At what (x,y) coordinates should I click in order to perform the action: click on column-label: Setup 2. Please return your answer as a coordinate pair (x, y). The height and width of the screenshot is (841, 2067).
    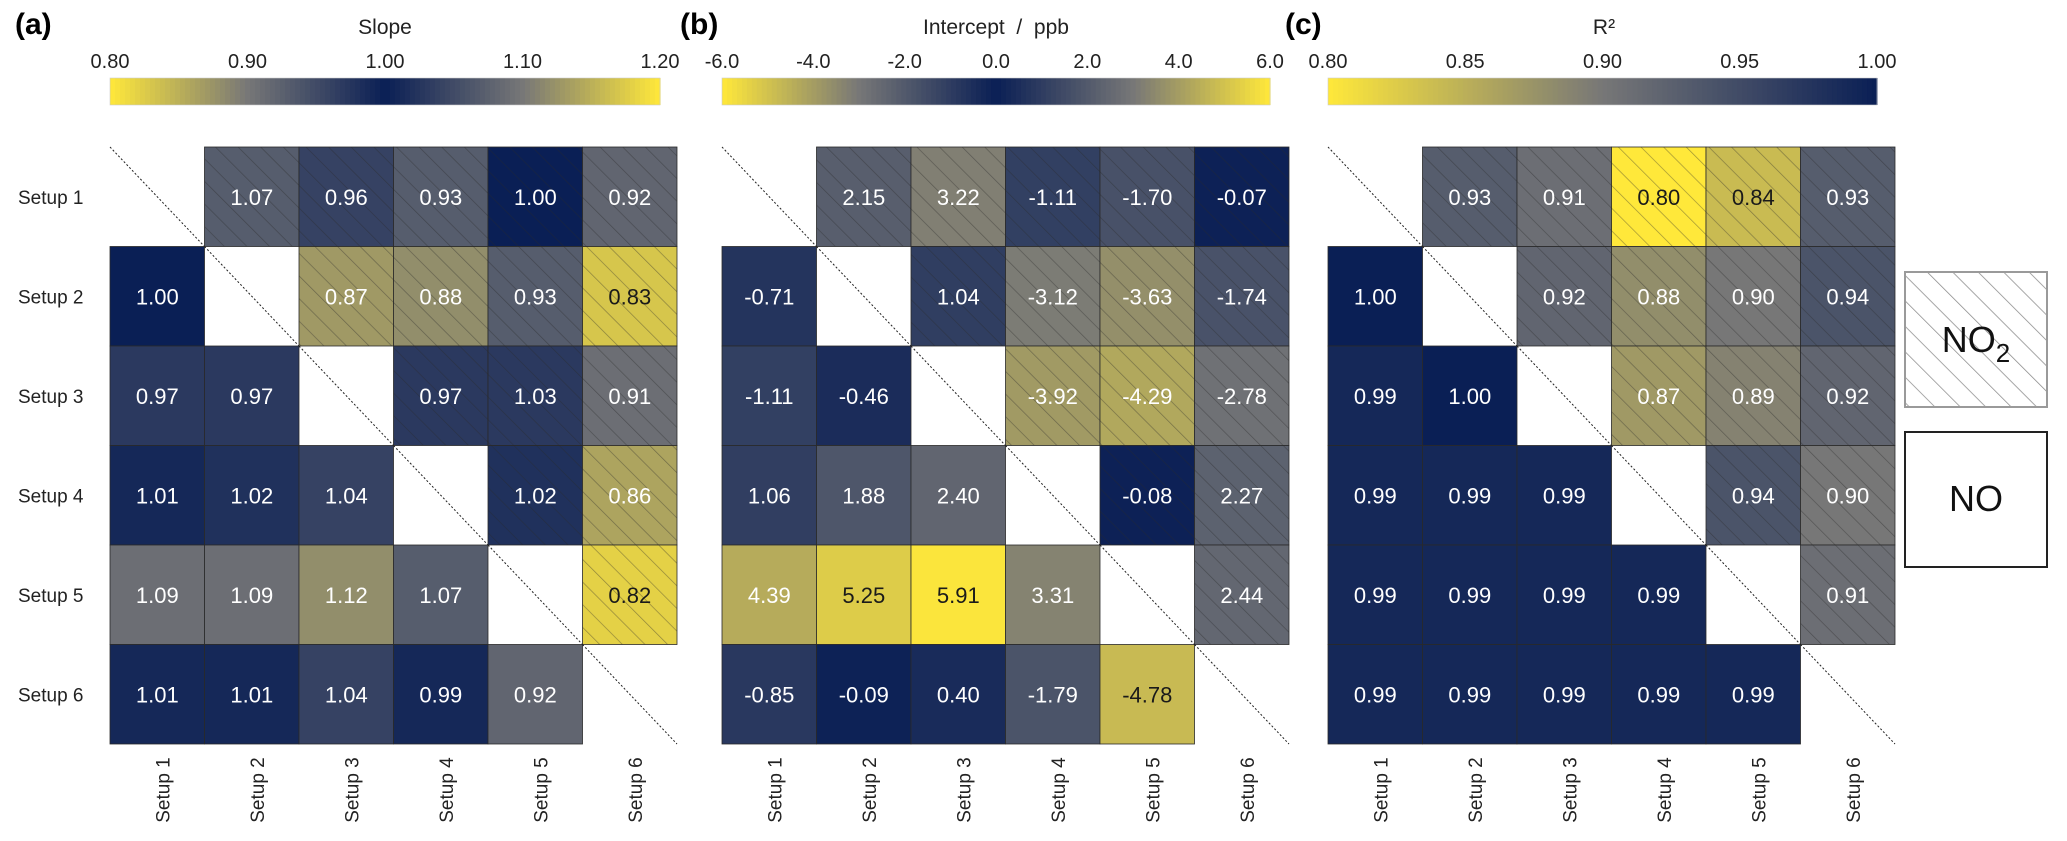
    Looking at the image, I should click on (870, 790).